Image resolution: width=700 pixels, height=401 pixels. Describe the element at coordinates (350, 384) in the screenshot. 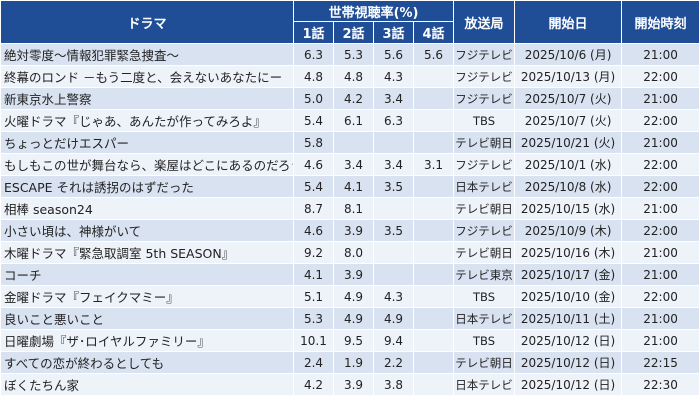

I see `table-row: ぼくたちん家 4.2 3.9 3.8 日本テレビ 2025/10/12 (日) 22:30` at that location.